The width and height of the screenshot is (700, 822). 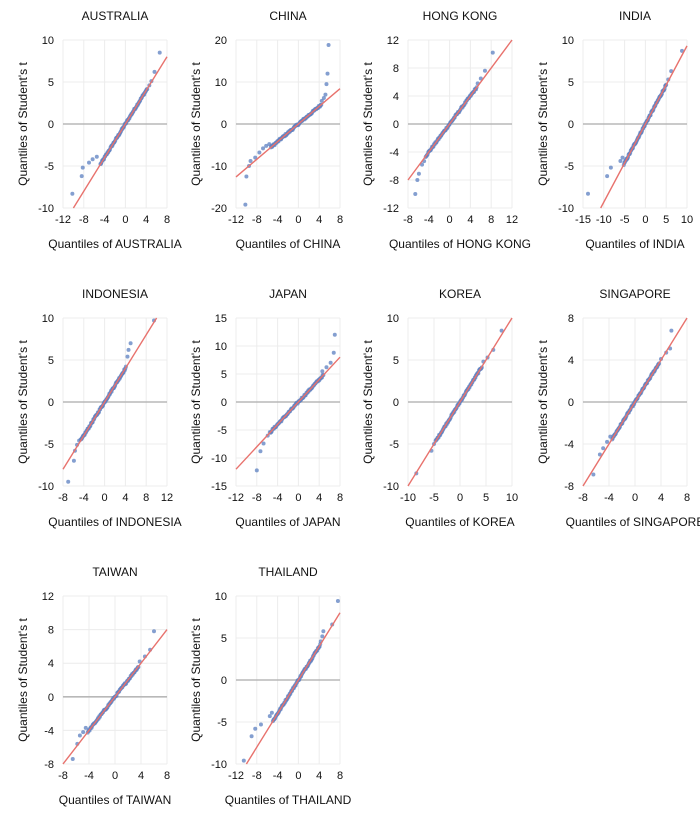 What do you see at coordinates (486, 498) in the screenshot?
I see `x-tick-label: 5` at bounding box center [486, 498].